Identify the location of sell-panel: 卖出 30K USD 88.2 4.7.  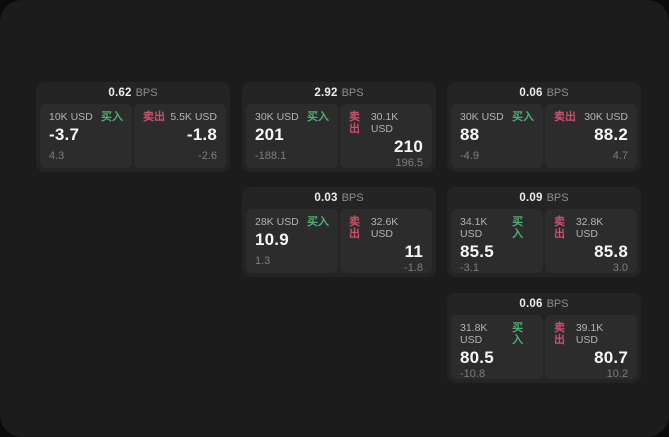
(591, 136).